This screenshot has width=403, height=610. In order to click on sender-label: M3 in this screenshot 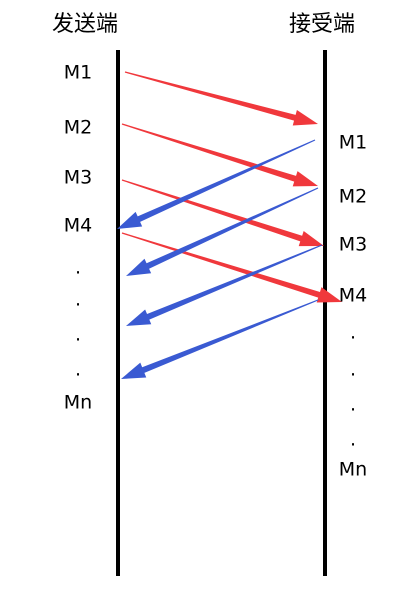, I will do `click(78, 178)`.